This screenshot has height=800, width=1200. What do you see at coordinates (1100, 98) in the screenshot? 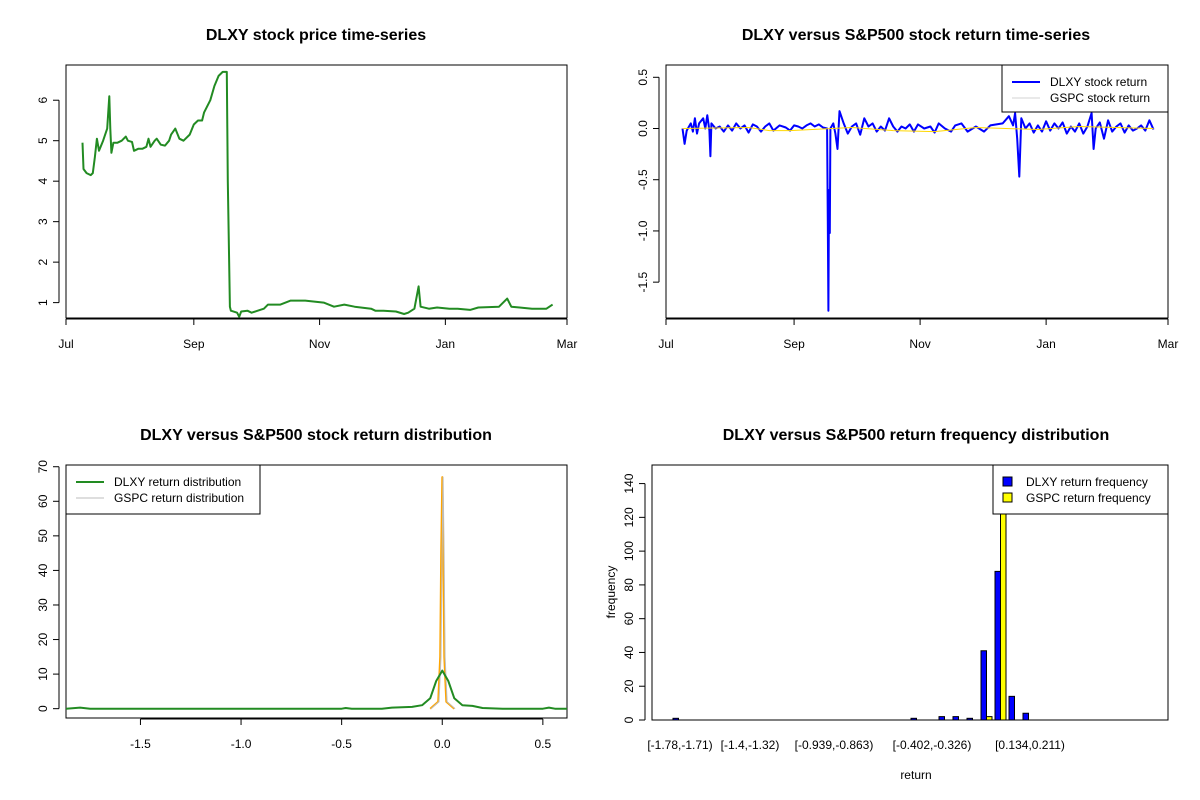
I see `legend-label: GSPC stock return` at bounding box center [1100, 98].